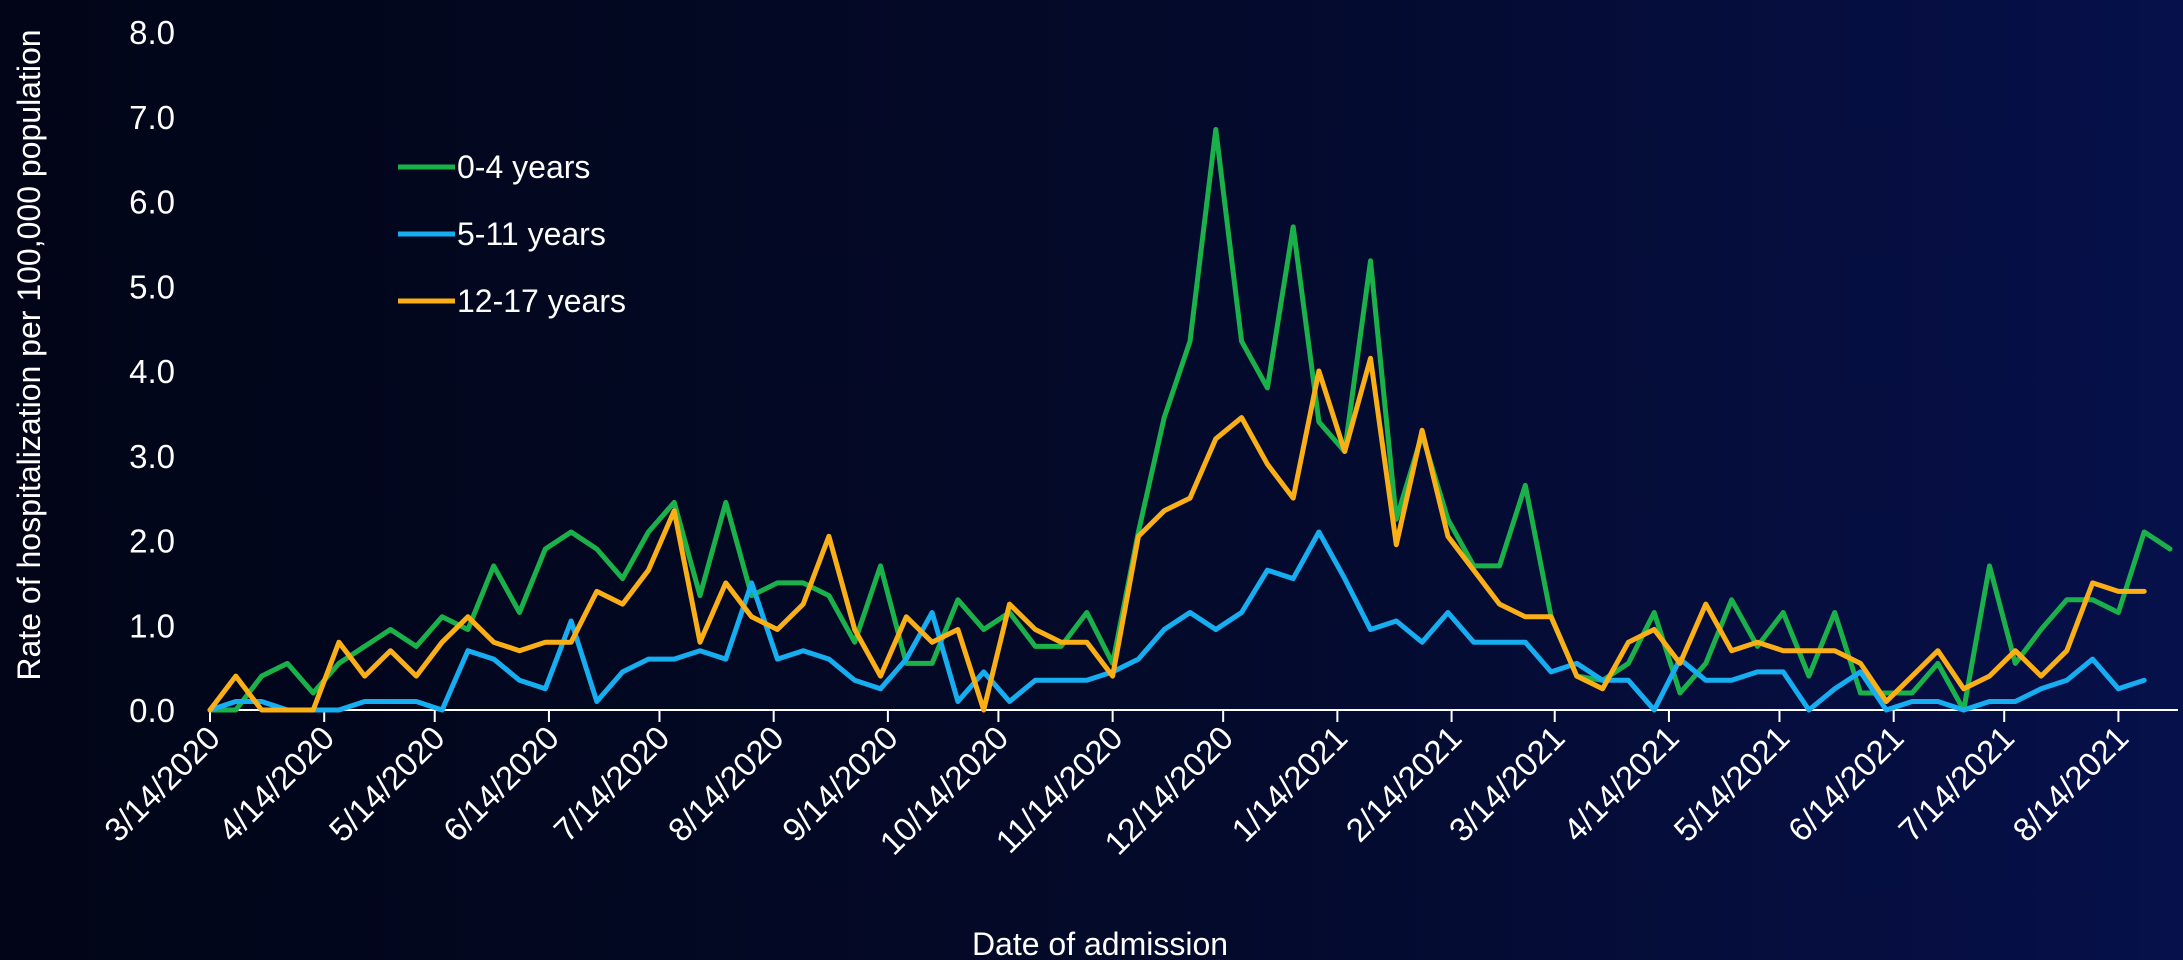  Describe the element at coordinates (726, 784) in the screenshot. I see `x-tick-label: 8/14/2020` at that location.